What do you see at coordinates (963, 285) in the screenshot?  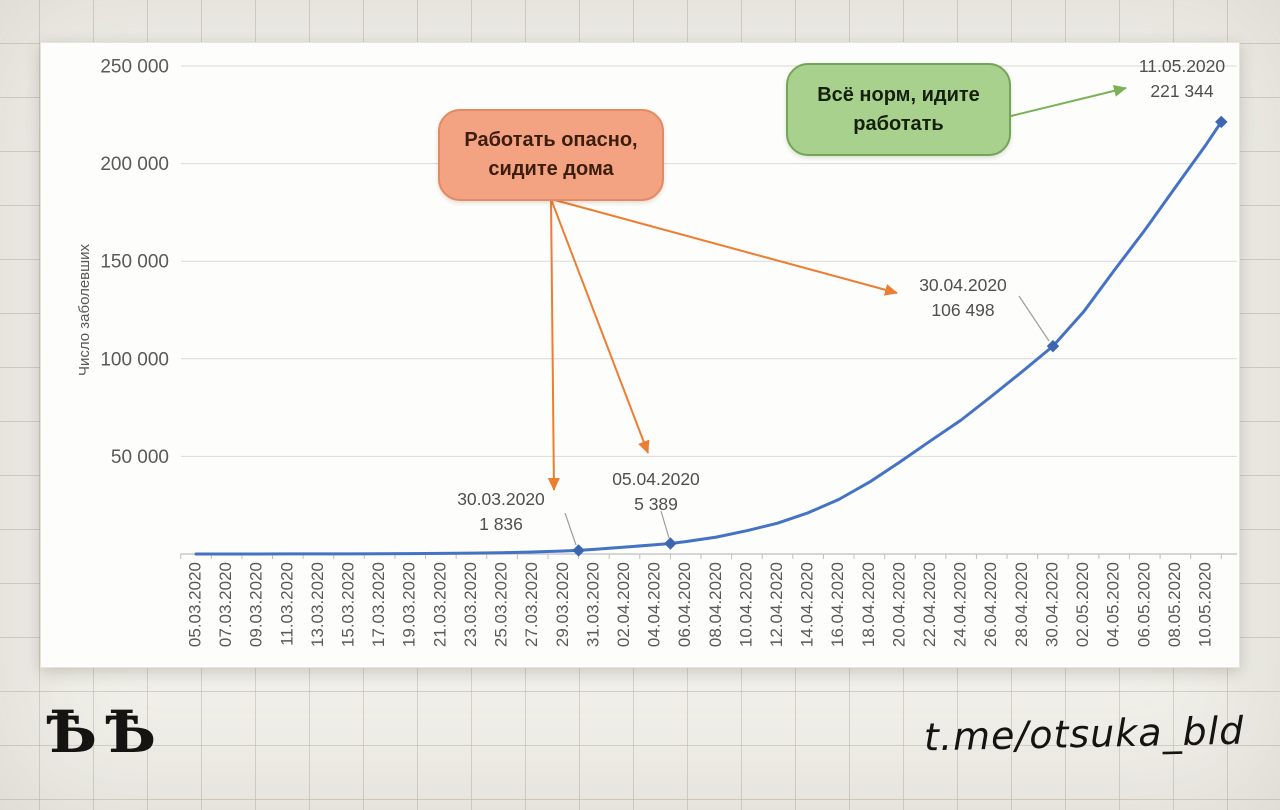 I see `data-label-date: 30.04.2020` at bounding box center [963, 285].